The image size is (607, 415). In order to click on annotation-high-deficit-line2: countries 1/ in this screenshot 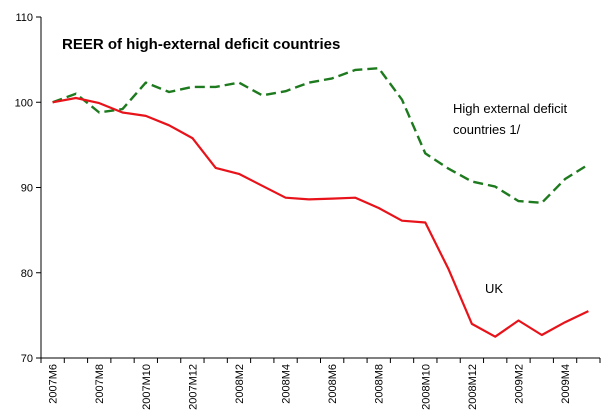, I will do `click(487, 129)`.